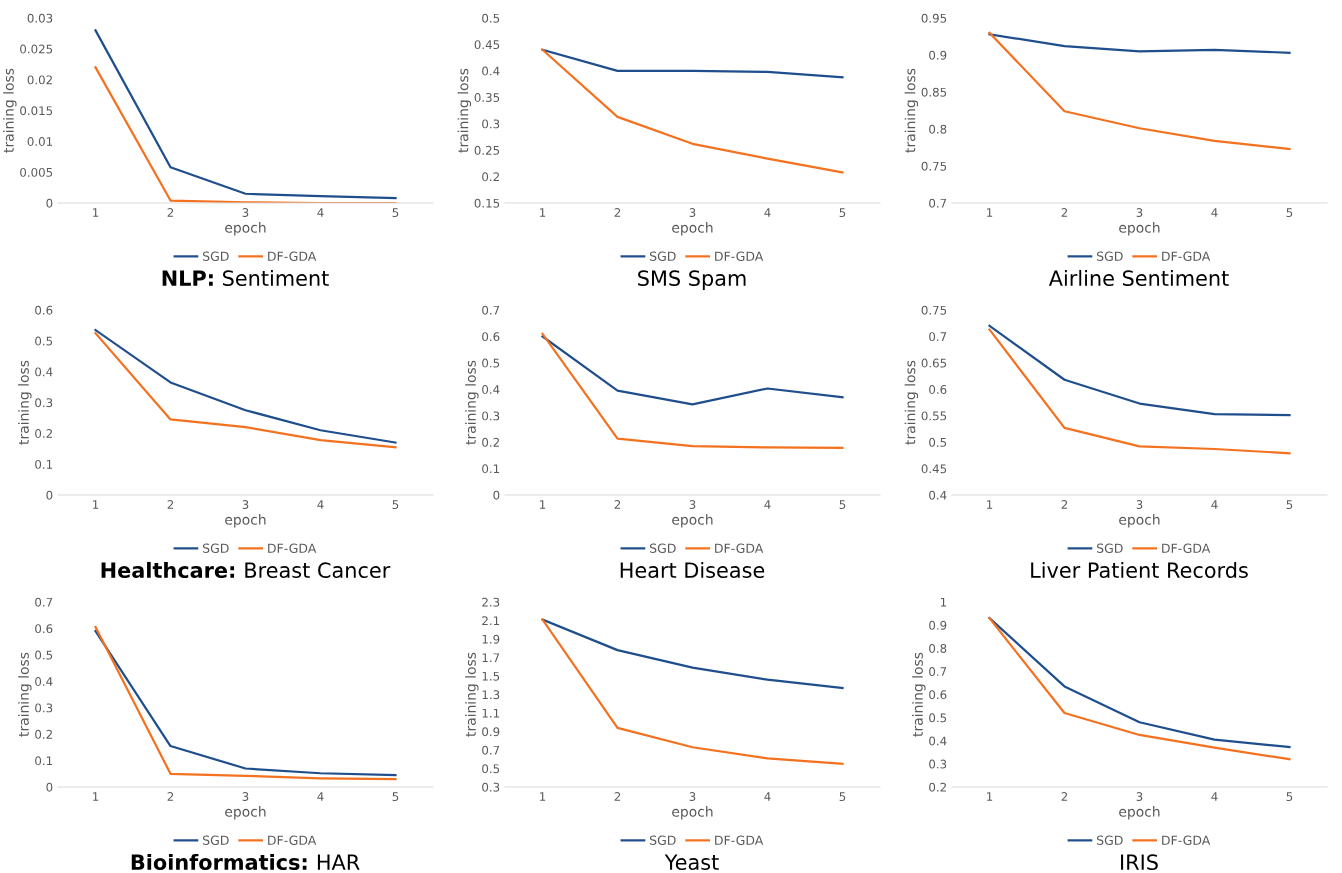  I want to click on y-tick-label: 1, so click(943, 602).